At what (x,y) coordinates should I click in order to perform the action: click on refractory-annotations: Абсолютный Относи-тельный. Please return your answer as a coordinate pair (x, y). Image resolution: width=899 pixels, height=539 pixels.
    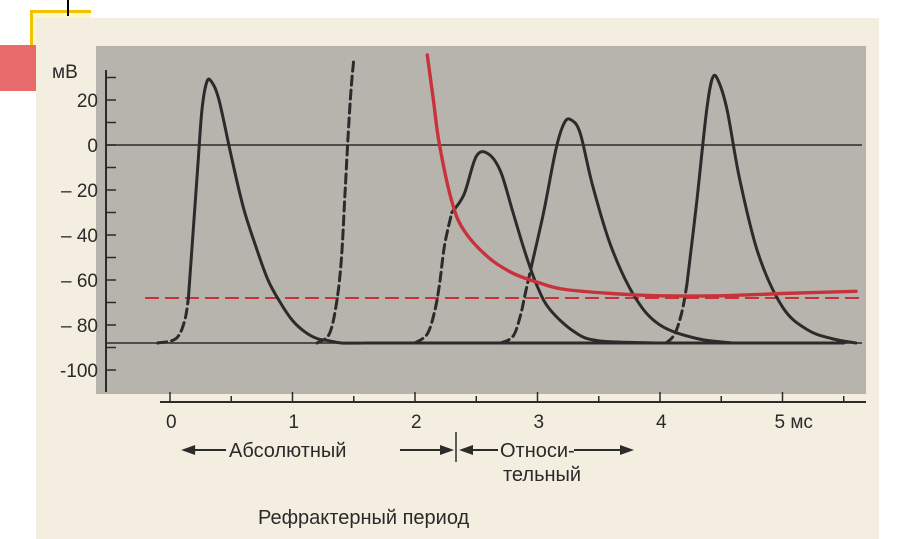
    Looking at the image, I should click on (407, 459).